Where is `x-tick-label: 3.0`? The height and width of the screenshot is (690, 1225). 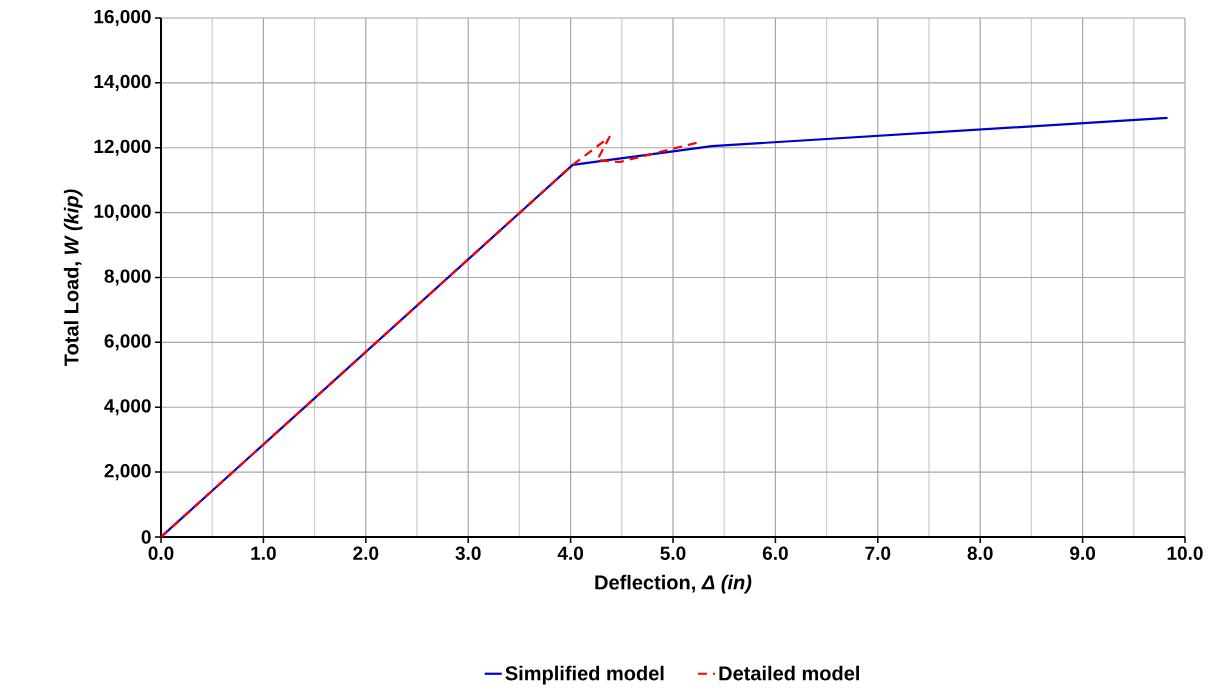
x-tick-label: 3.0 is located at coordinates (468, 553).